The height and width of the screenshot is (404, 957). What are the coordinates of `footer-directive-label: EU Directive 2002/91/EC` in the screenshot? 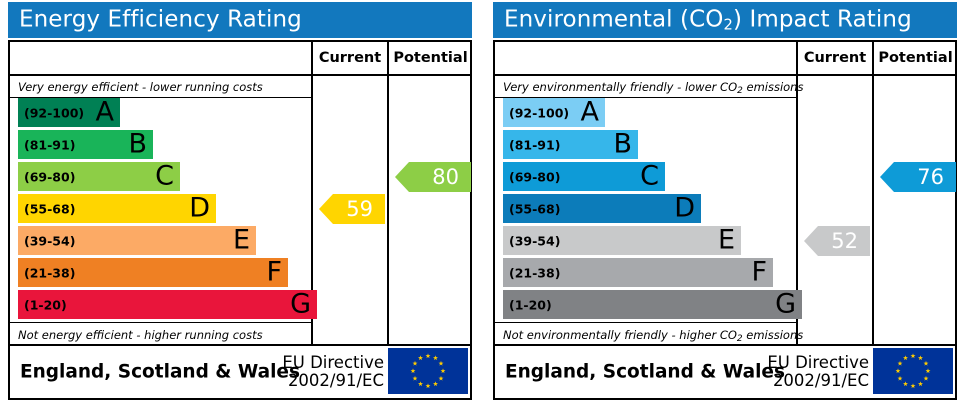 It's located at (818, 372).